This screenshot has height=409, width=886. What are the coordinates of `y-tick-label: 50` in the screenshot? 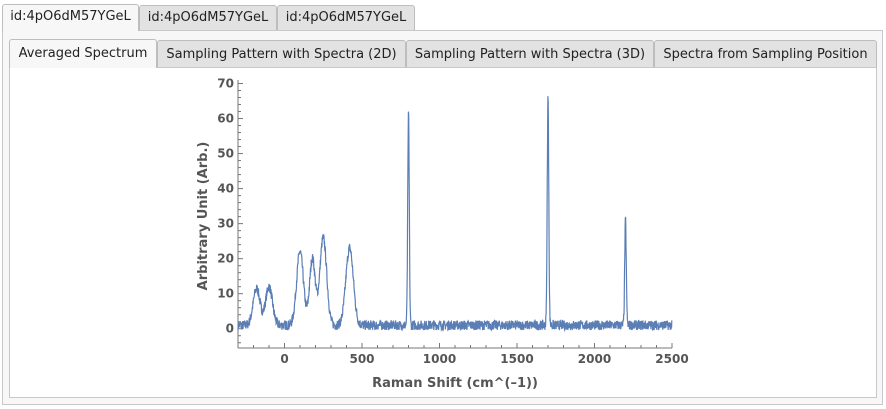 It's located at (225, 154).